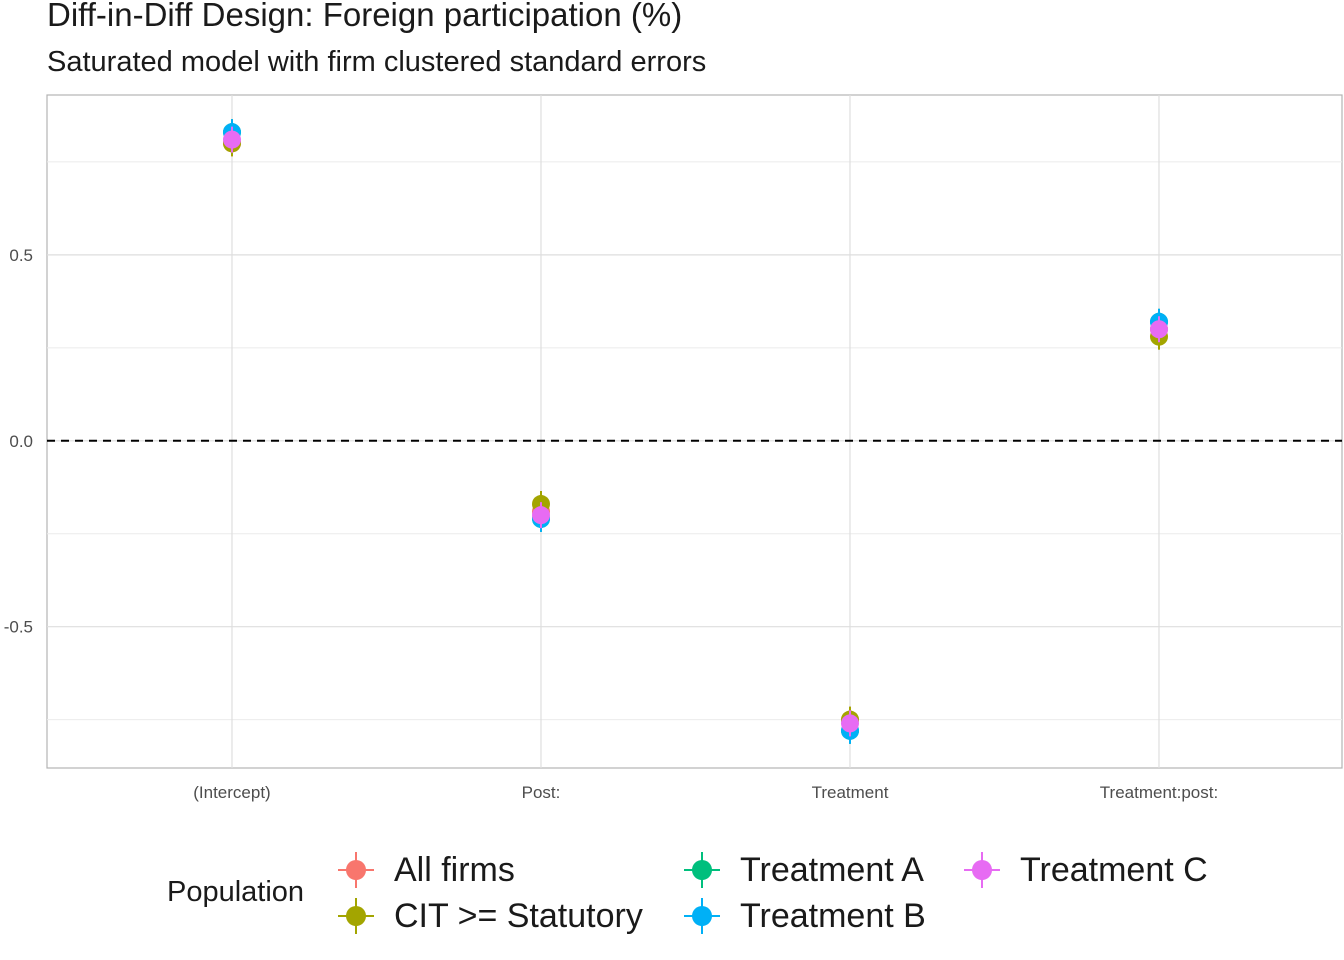  I want to click on legend-item: Treatment C, so click(1085, 870).